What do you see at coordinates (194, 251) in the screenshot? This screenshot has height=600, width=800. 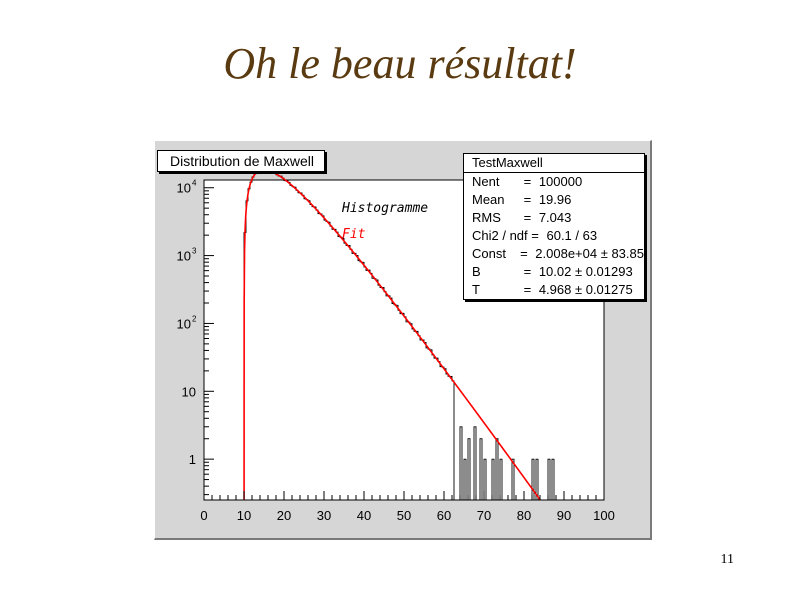 I see `y-tick-exponent: 3` at bounding box center [194, 251].